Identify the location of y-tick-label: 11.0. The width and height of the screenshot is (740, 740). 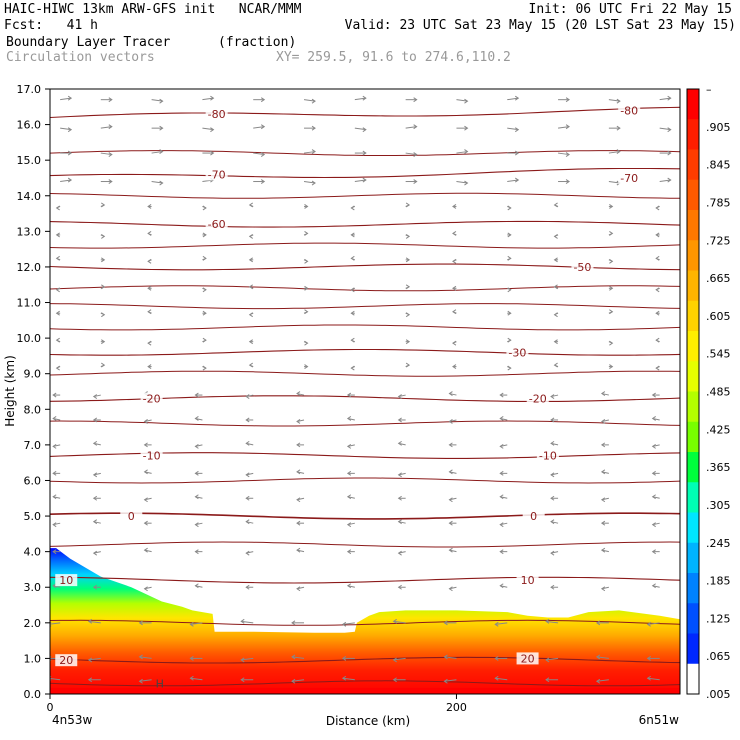
(29, 303).